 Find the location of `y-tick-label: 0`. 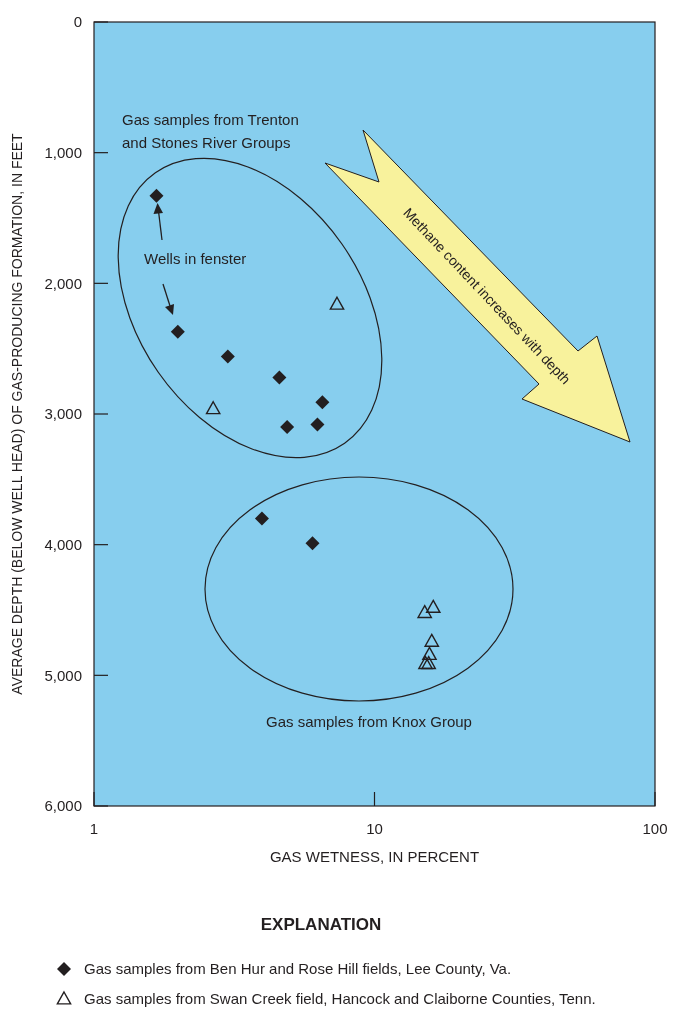

y-tick-label: 0 is located at coordinates (77, 22).